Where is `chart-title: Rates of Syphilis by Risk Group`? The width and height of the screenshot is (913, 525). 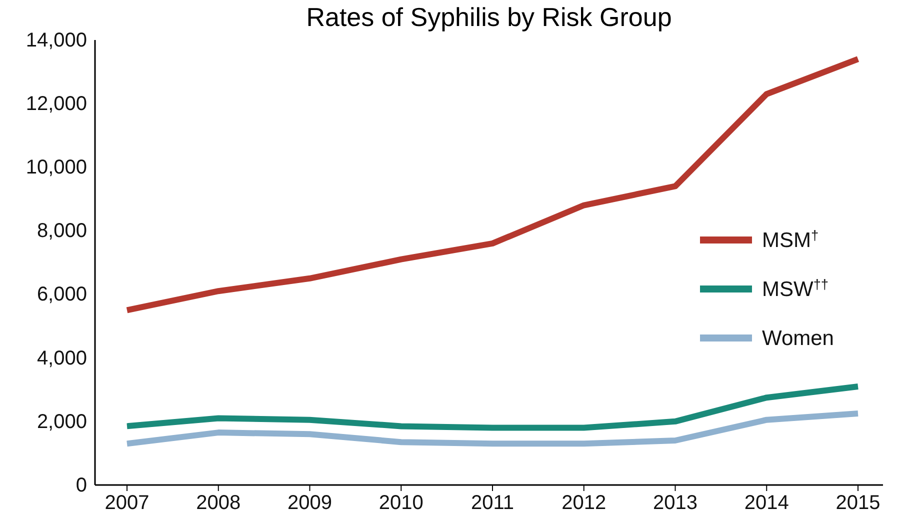
chart-title: Rates of Syphilis by Risk Group is located at coordinates (489, 17).